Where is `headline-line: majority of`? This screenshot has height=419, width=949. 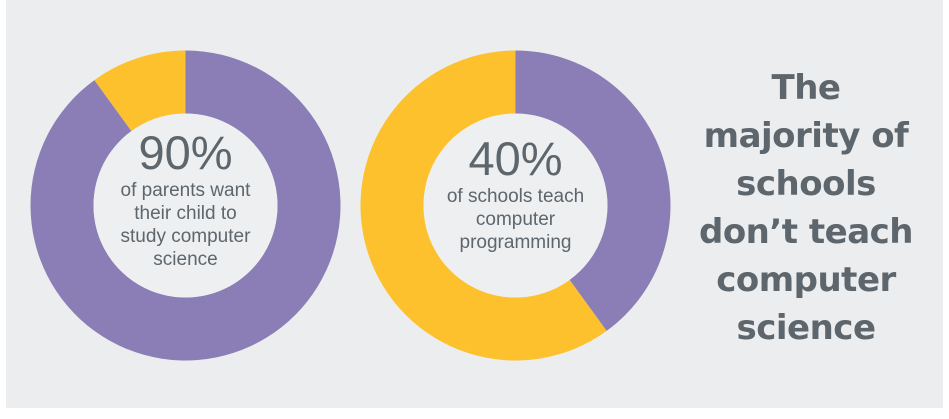
headline-line: majority of is located at coordinates (806, 136).